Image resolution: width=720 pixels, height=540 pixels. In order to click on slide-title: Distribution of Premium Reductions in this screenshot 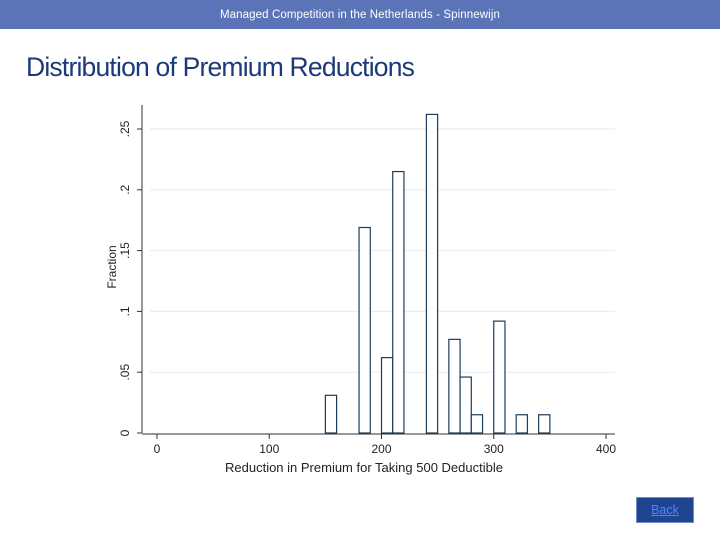, I will do `click(220, 67)`.